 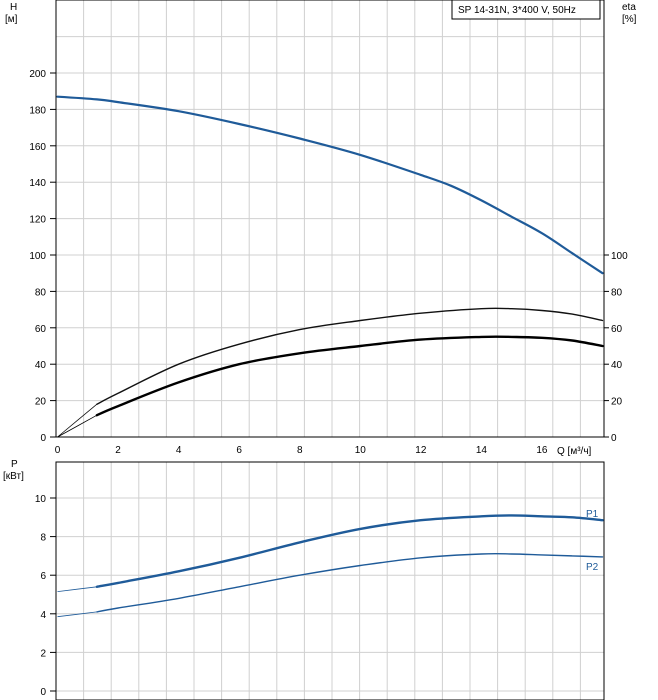 What do you see at coordinates (239, 450) in the screenshot?
I see `x-tick-label: 6` at bounding box center [239, 450].